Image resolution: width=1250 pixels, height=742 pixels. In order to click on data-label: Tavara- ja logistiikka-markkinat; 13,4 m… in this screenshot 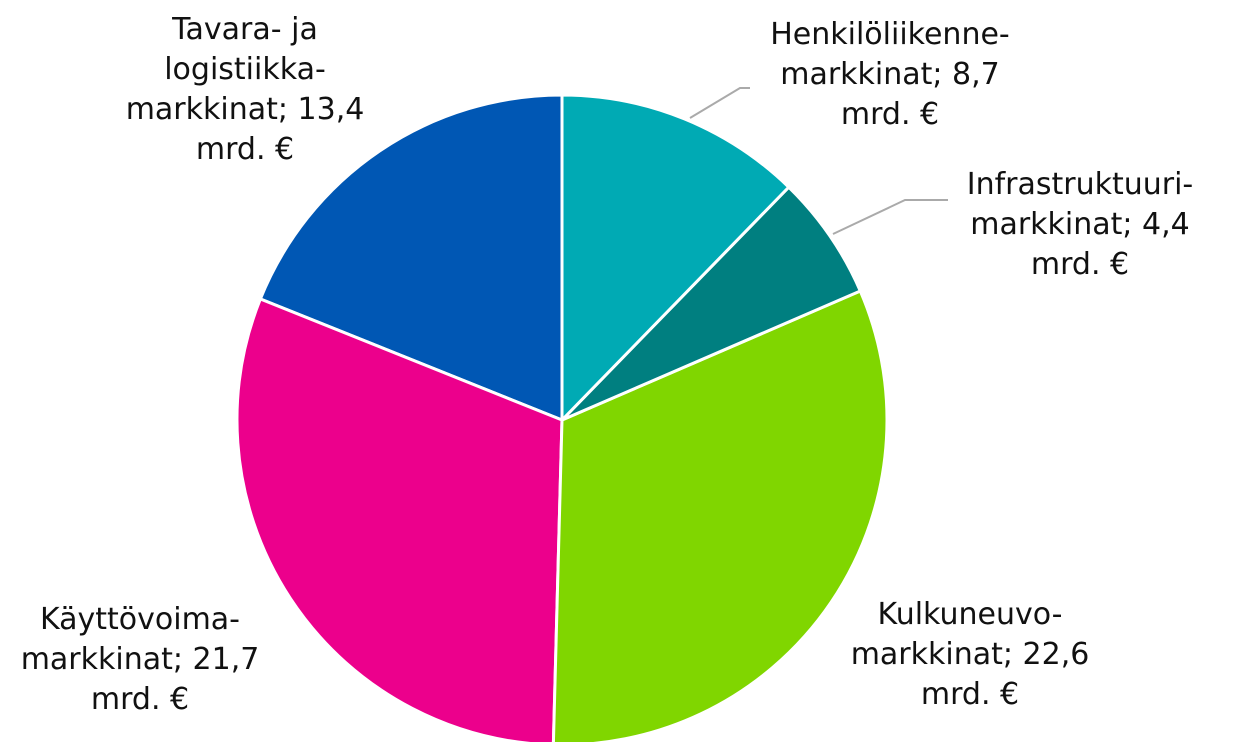, I will do `click(245, 89)`.